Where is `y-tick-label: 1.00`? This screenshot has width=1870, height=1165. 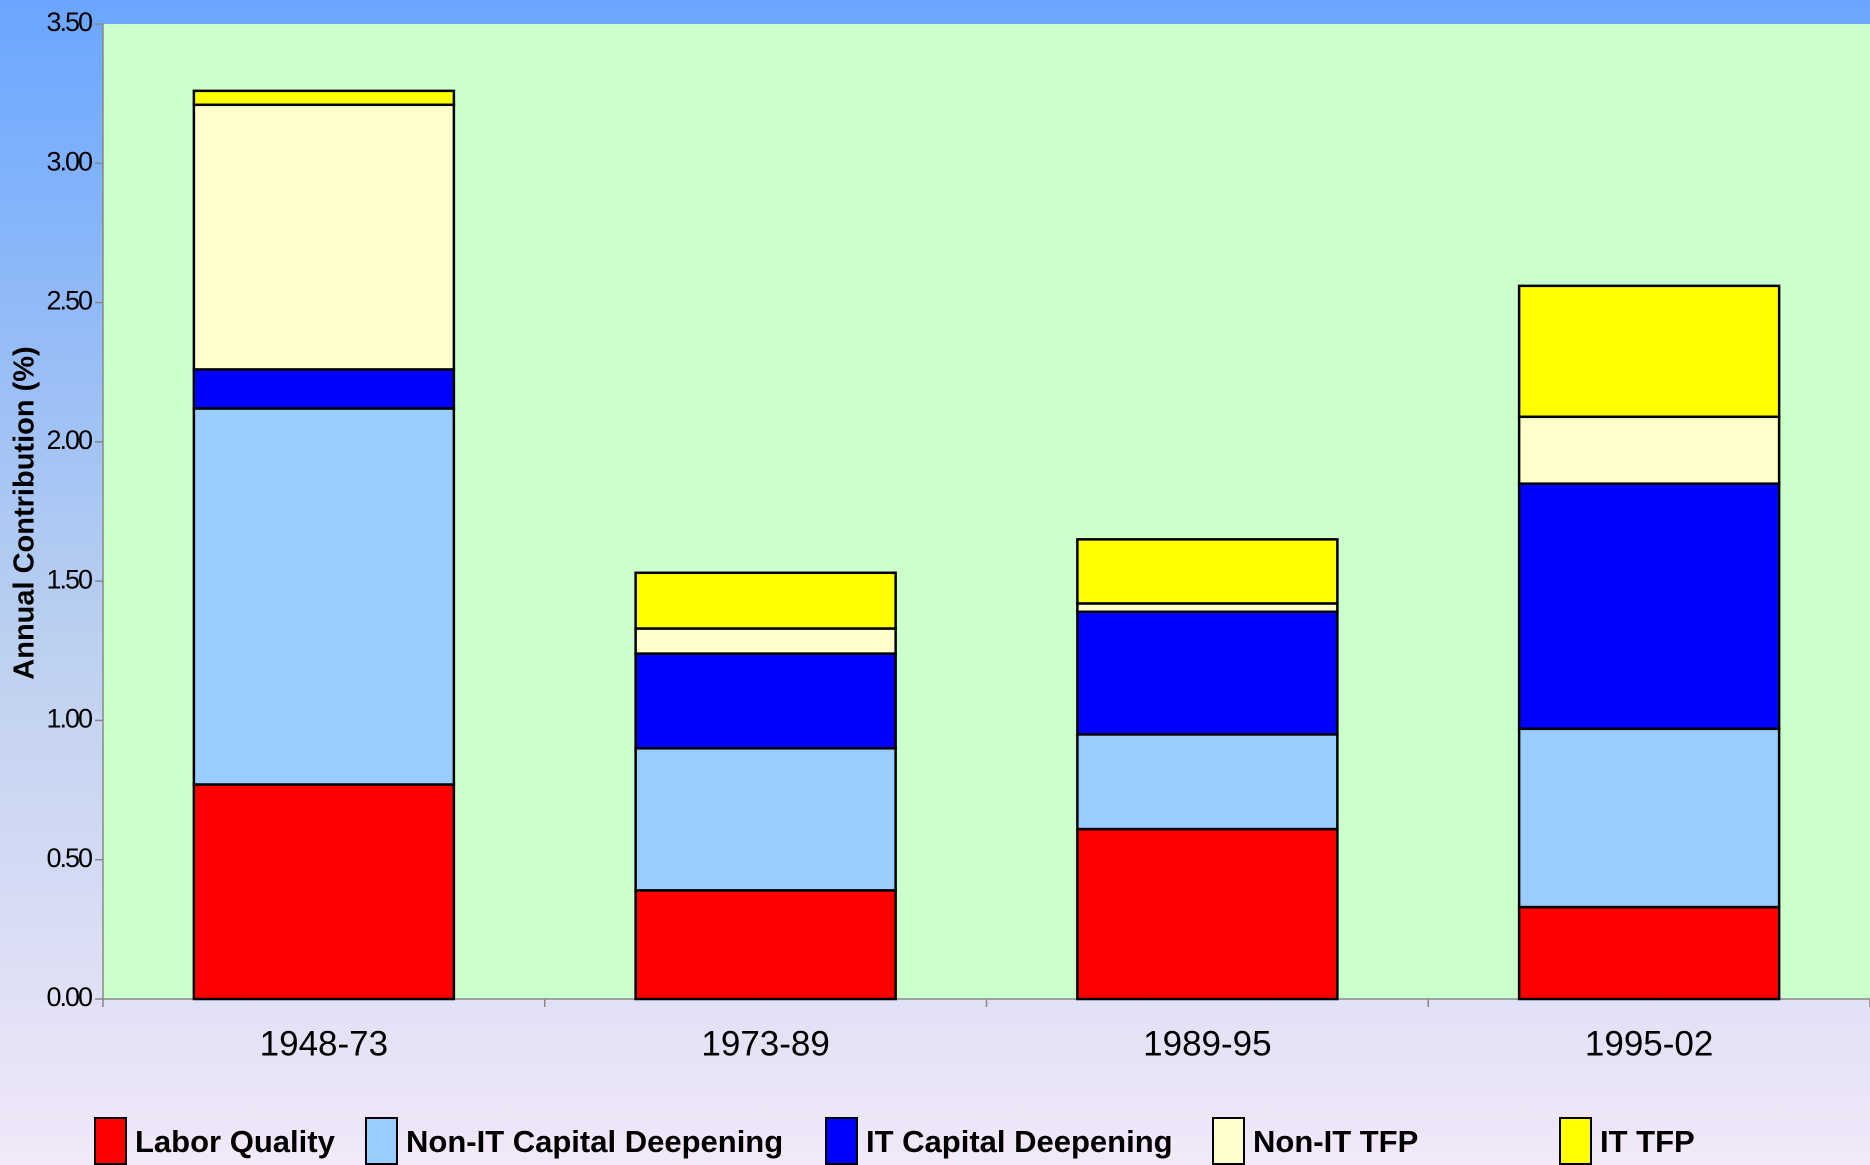
y-tick-label: 1.00 is located at coordinates (69, 719).